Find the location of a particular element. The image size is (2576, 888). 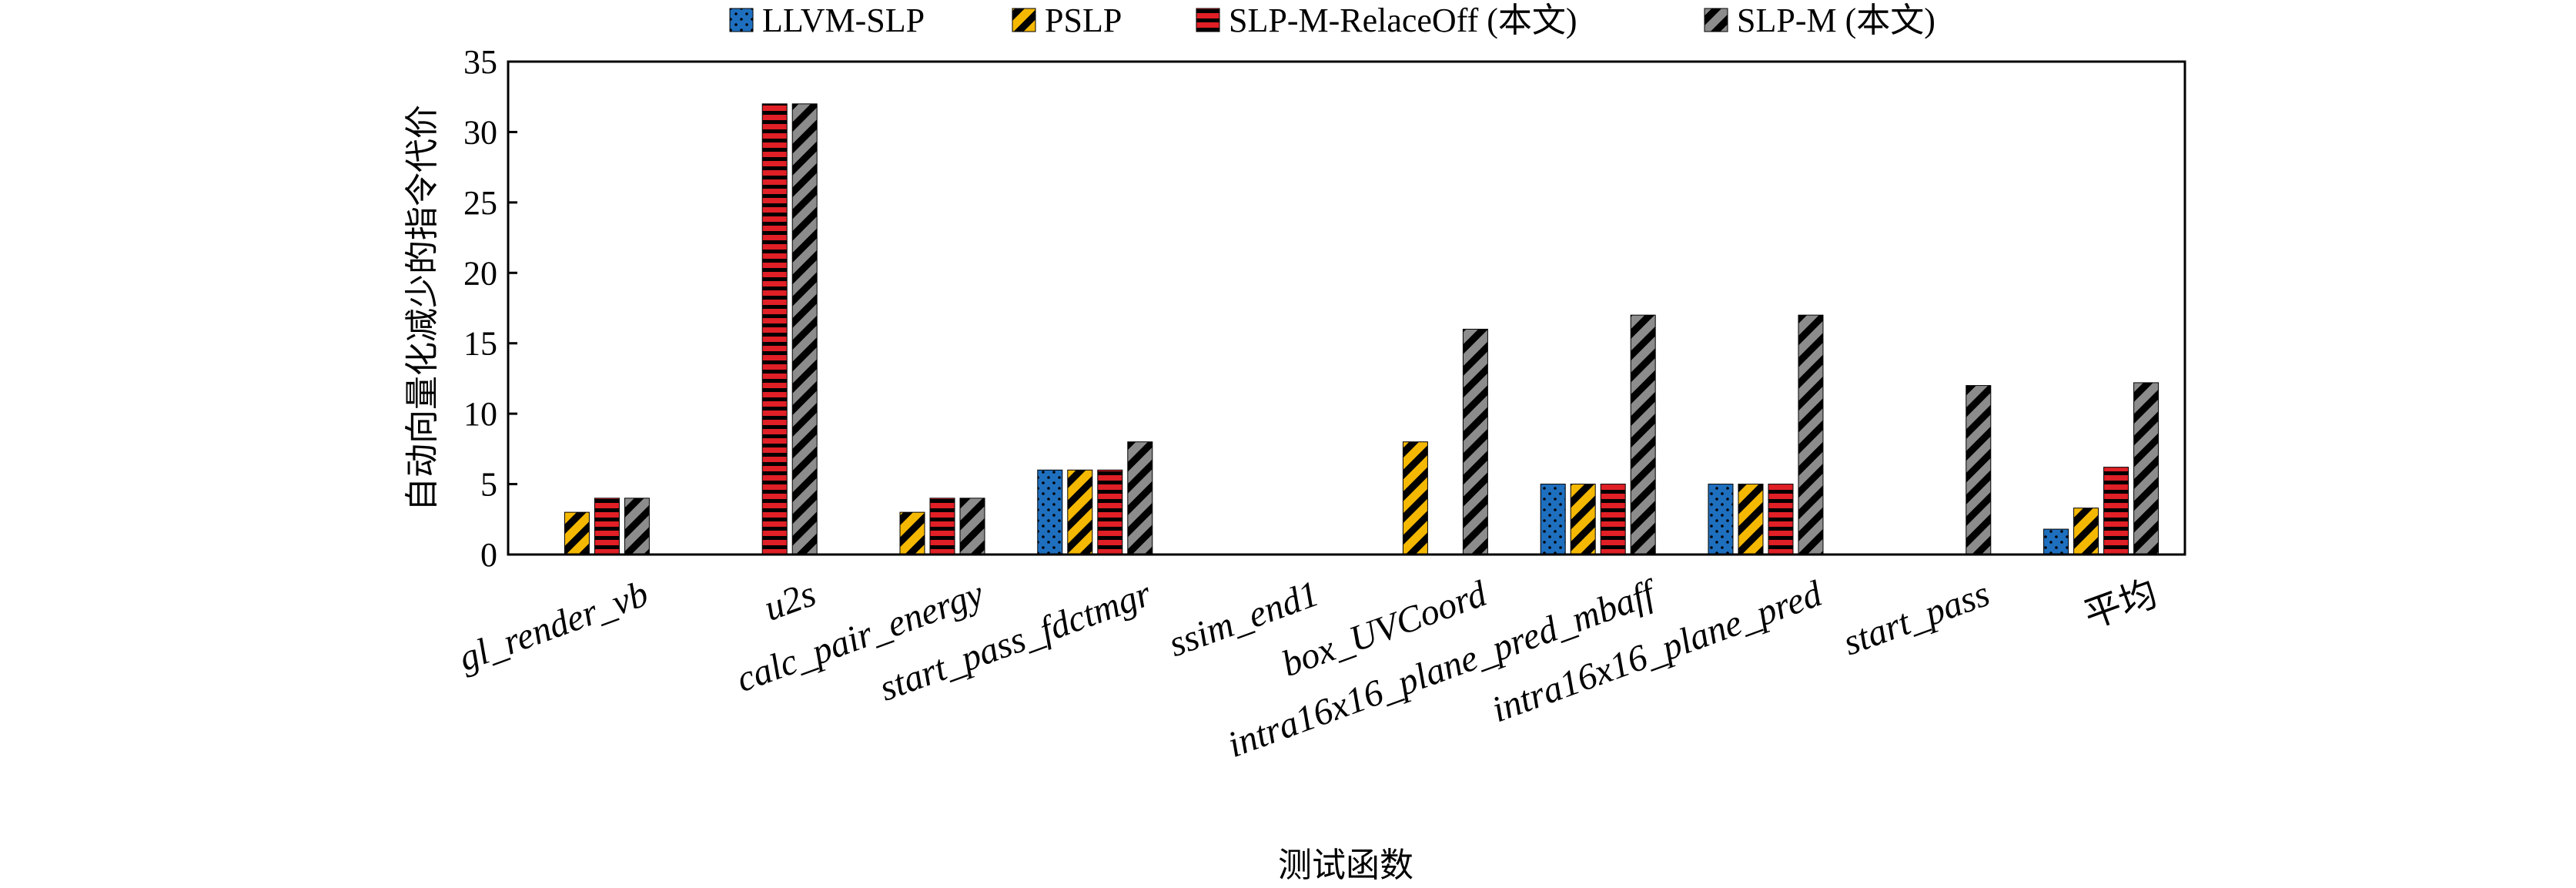

y-tick-label: 10 is located at coordinates (480, 414).